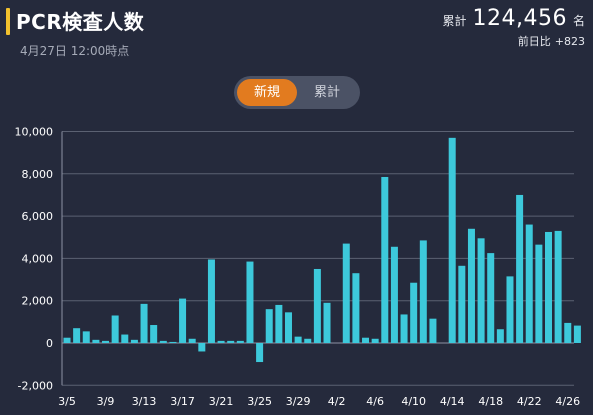 The image size is (593, 415). Describe the element at coordinates (154, 334) in the screenshot. I see `bar-3/14` at that location.